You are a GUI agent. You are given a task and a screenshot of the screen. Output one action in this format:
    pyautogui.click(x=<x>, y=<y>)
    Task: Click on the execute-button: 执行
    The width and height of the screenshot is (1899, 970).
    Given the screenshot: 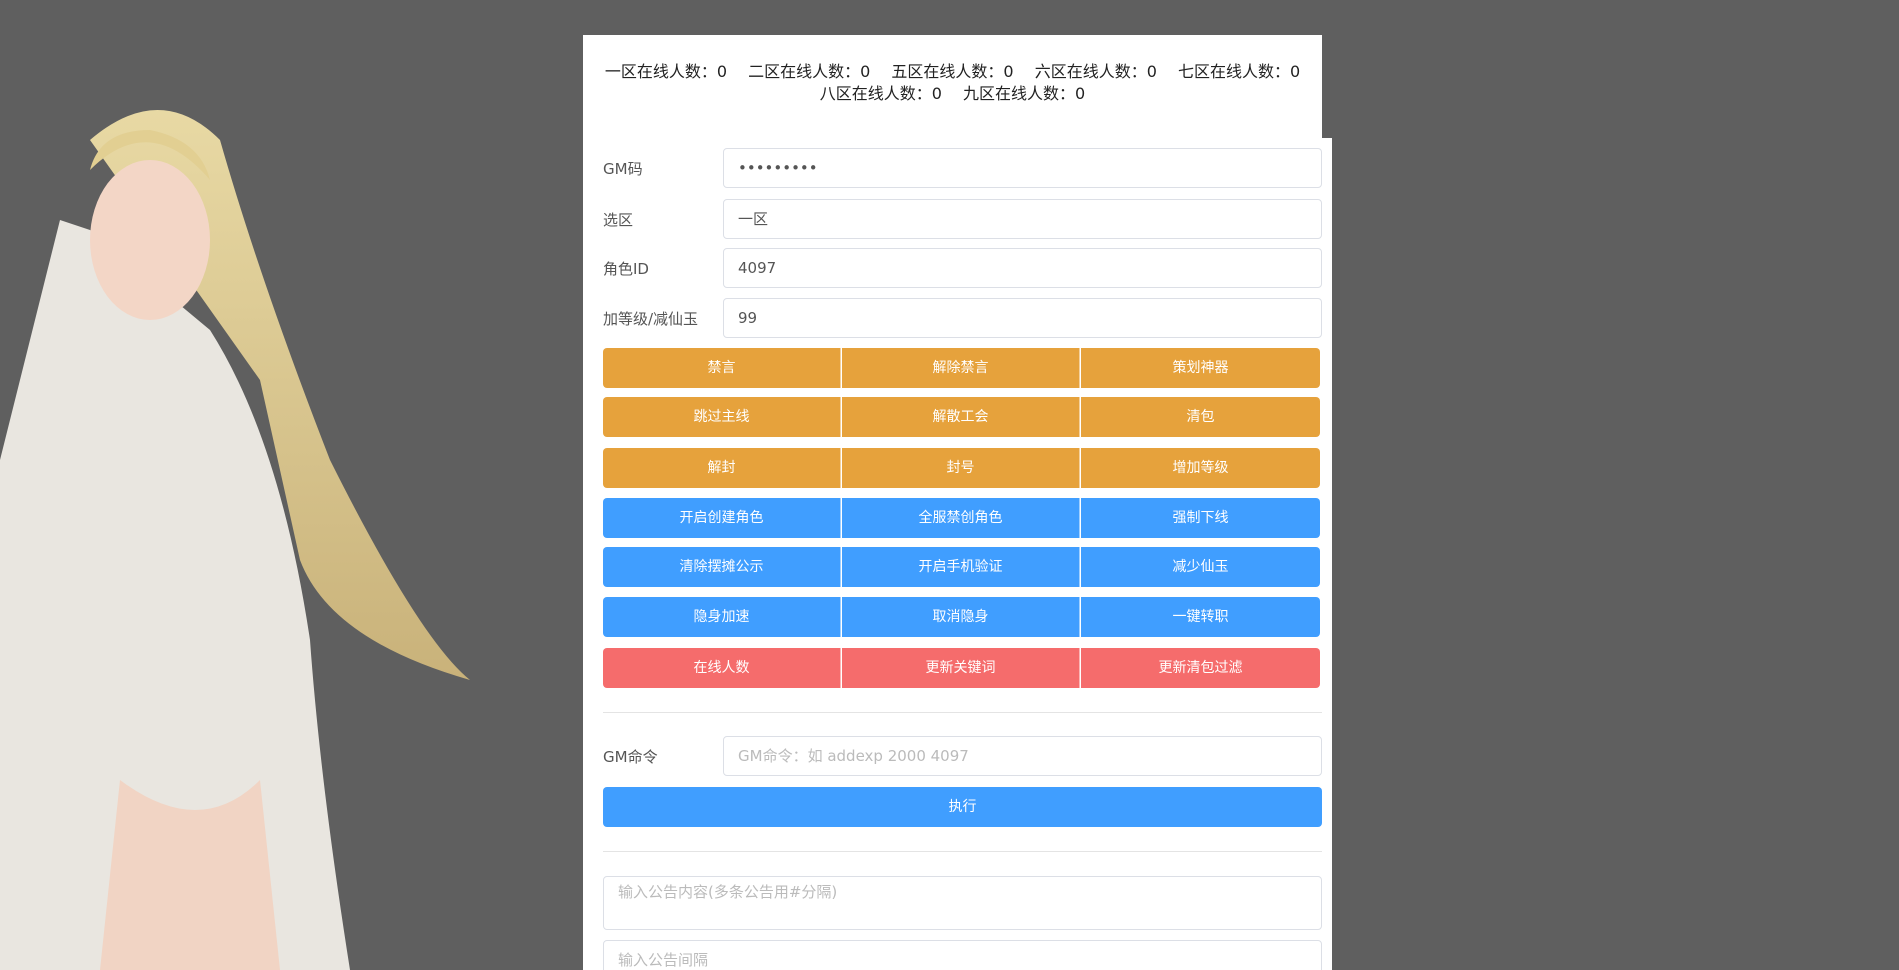 What is the action you would take?
    pyautogui.click(x=962, y=807)
    